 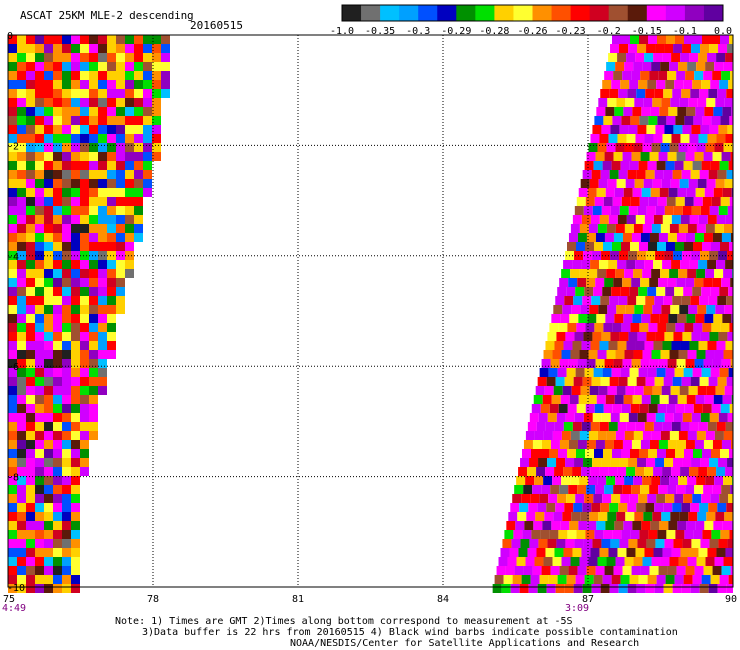 I want to click on pass-times: 4:49 3:09, so click(x=295, y=608).